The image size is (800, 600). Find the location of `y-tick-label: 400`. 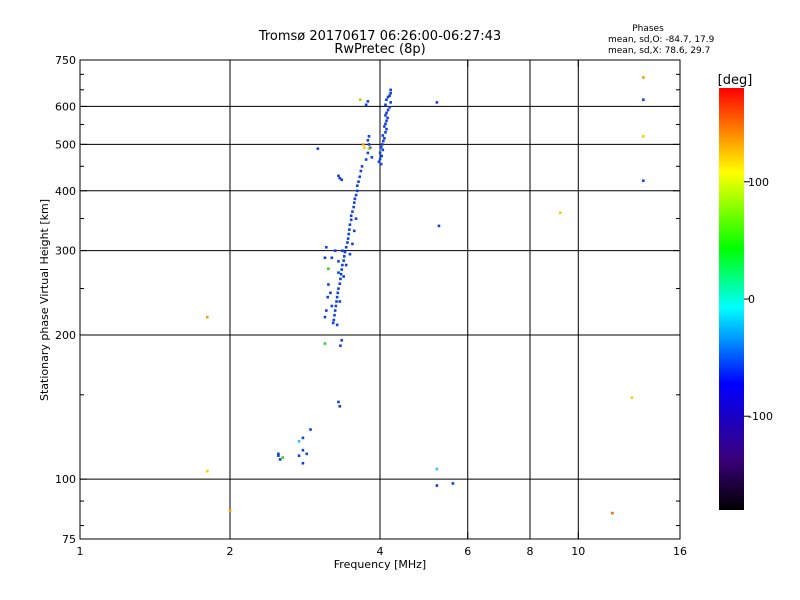

y-tick-label: 400 is located at coordinates (65, 191).